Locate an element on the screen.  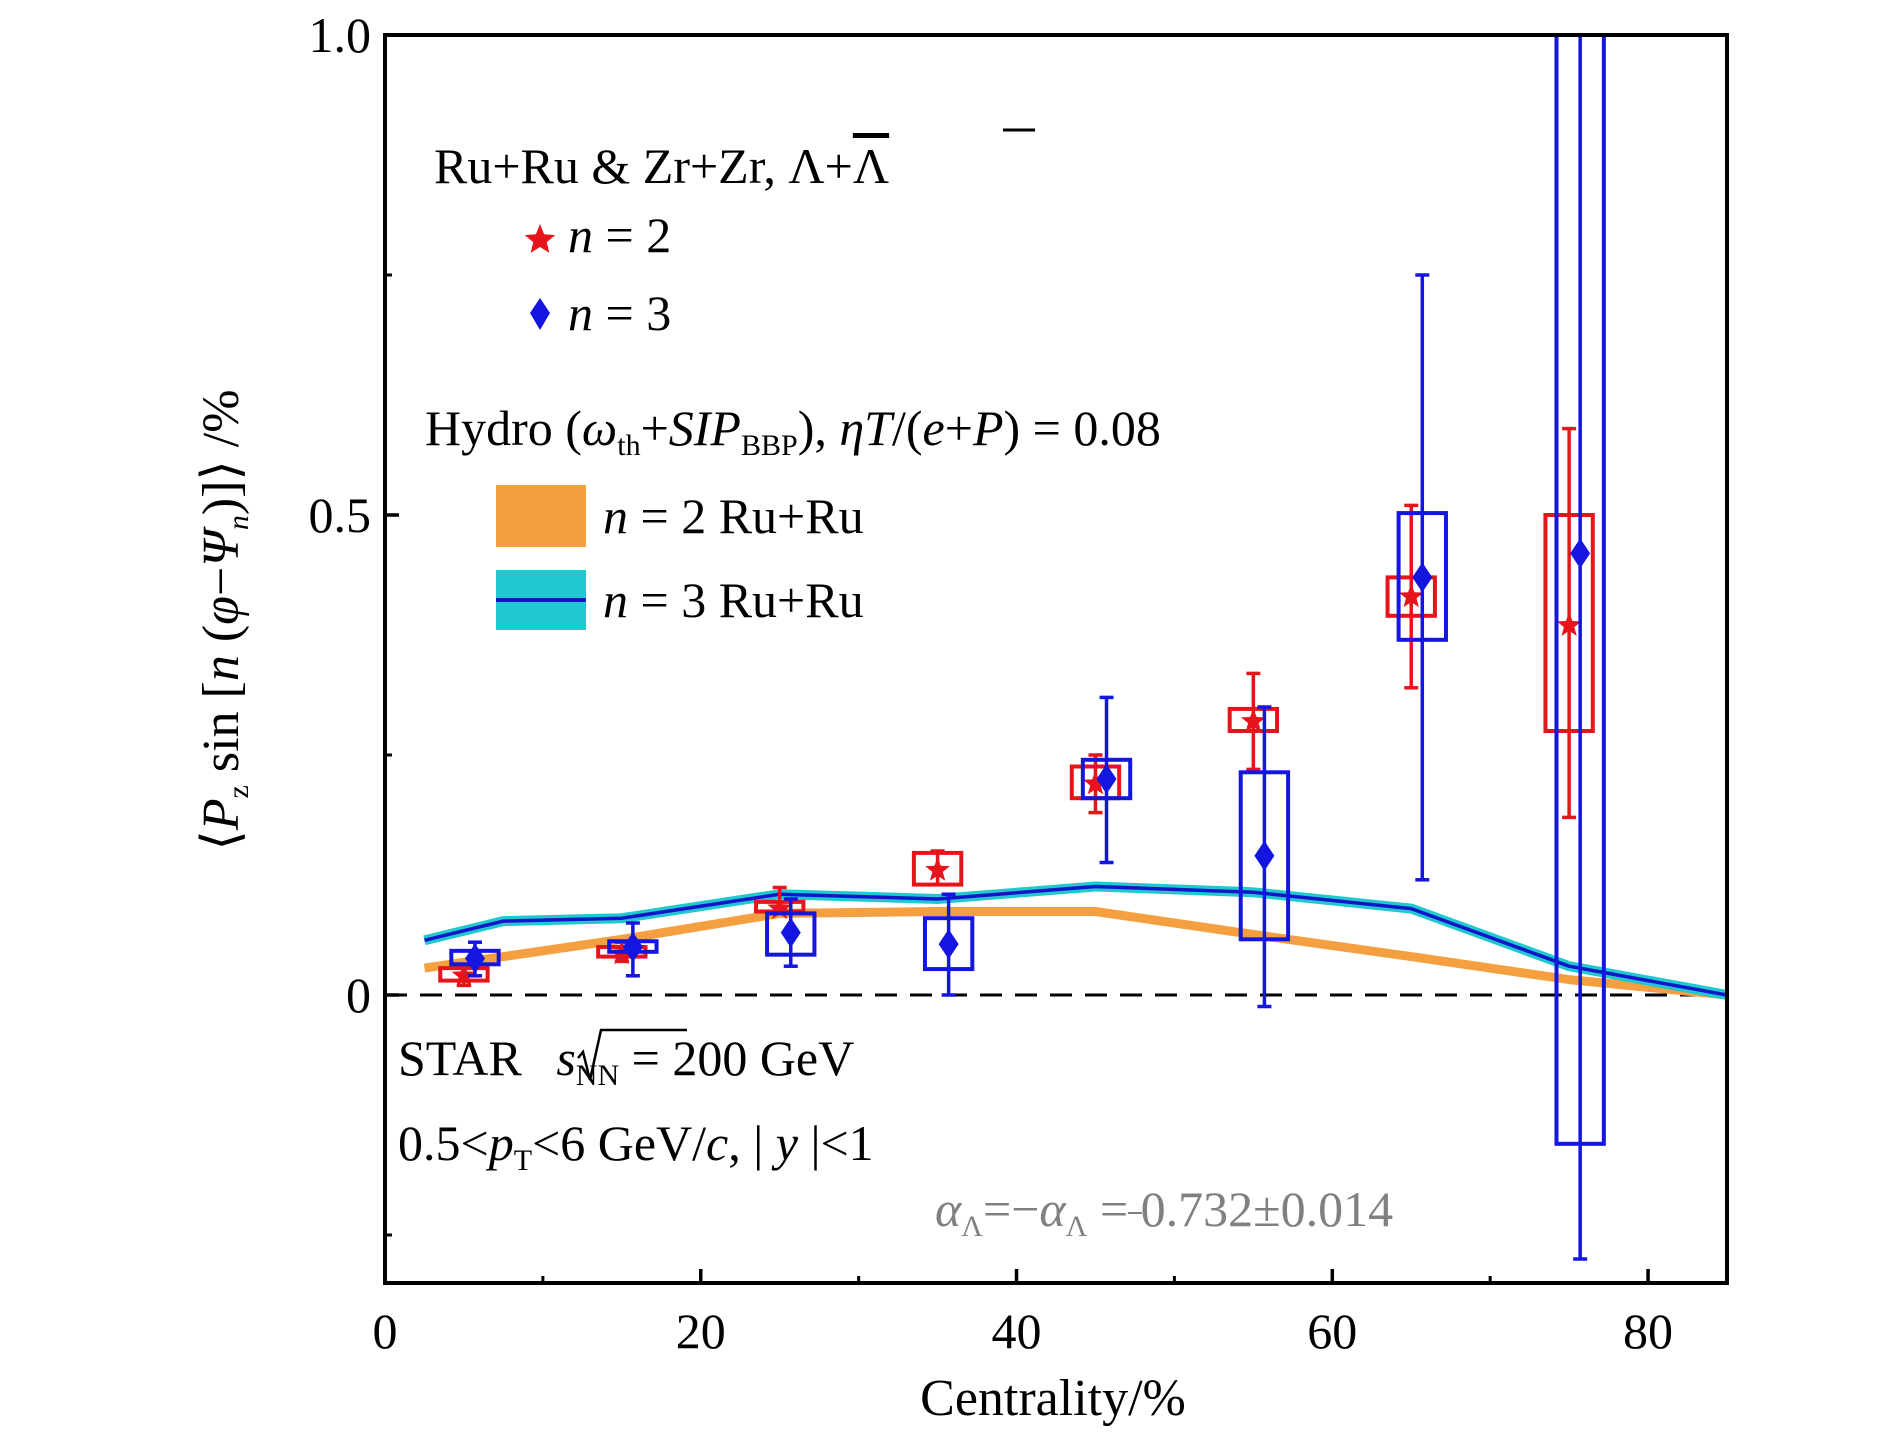
x-tick-label: 80 is located at coordinates (1648, 1331).